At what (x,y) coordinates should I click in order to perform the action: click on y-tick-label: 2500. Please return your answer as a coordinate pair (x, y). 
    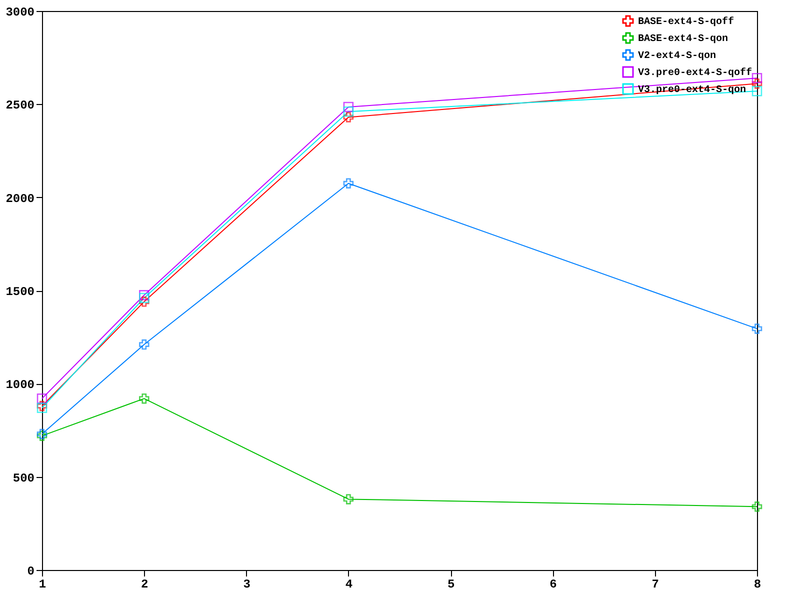
    Looking at the image, I should click on (20, 105).